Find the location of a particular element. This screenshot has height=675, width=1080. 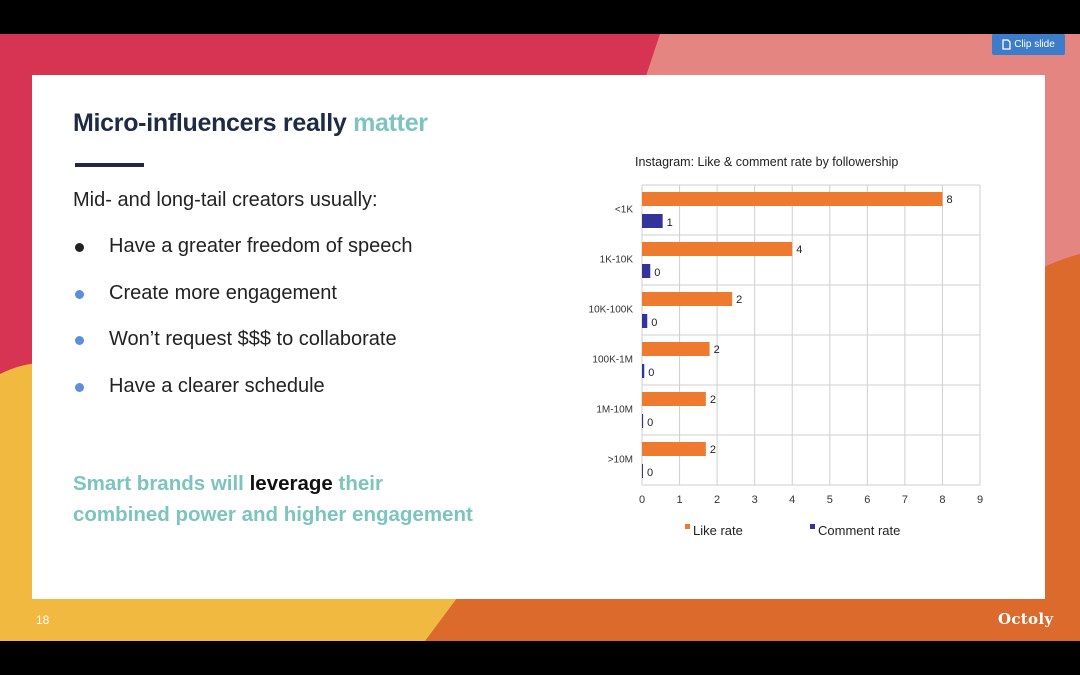

tagline-line2: combined power and higher engagement is located at coordinates (273, 514).